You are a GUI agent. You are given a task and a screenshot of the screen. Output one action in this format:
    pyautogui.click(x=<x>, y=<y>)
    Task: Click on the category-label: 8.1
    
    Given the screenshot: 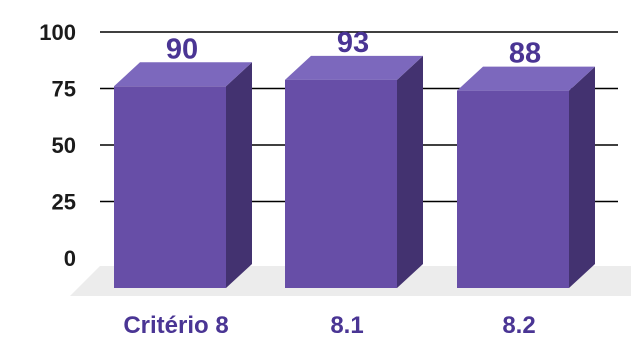 What is the action you would take?
    pyautogui.click(x=346, y=325)
    